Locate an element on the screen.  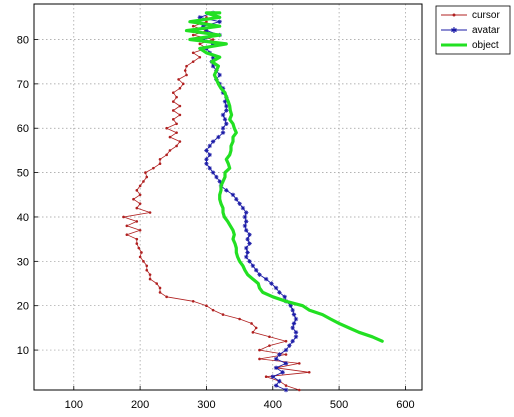
legend: cursor ✱ avatar object is located at coordinates (473, 30).